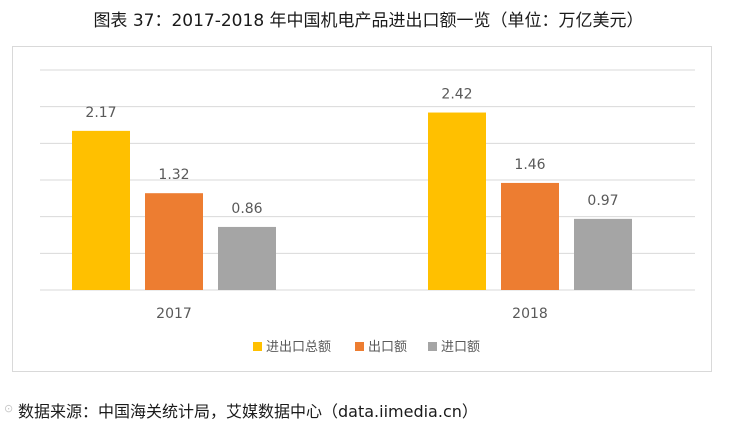  What do you see at coordinates (529, 165) in the screenshot?
I see `data-label: 1.46` at bounding box center [529, 165].